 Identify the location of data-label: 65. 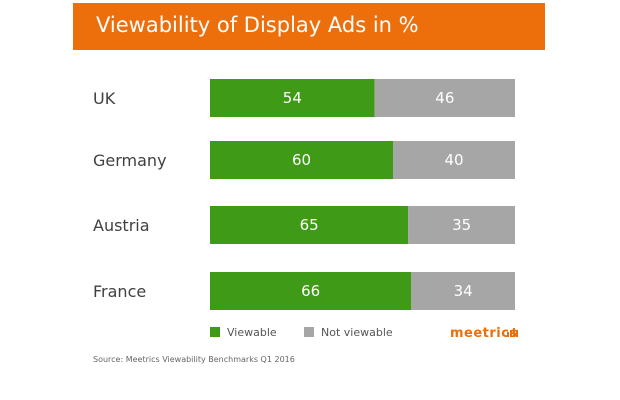
(309, 225).